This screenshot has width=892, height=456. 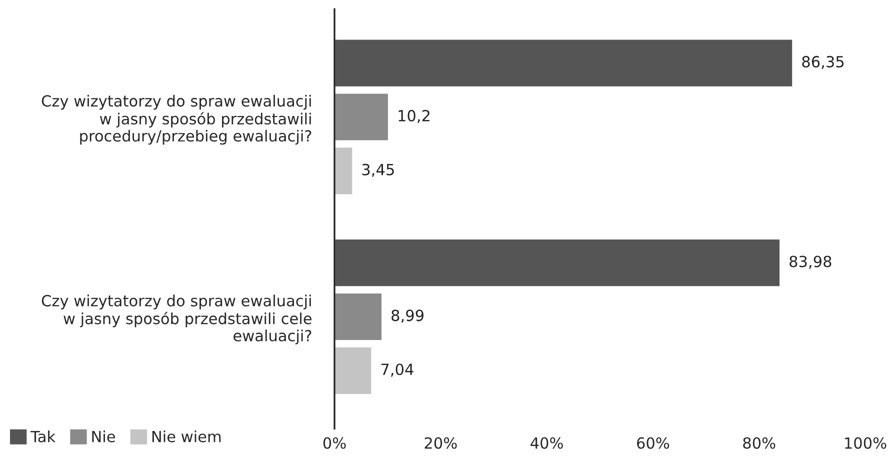 I want to click on x-tick-label: 80%, so click(x=759, y=443).